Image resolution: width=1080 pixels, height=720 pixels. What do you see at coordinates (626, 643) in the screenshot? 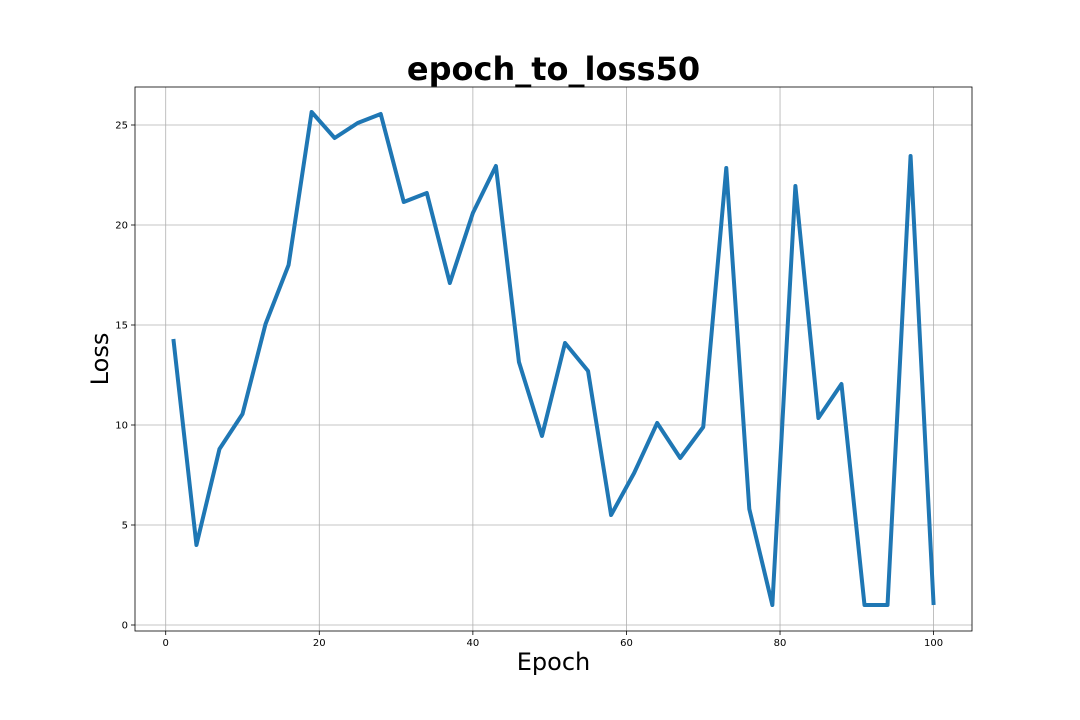
I see `x-tick-label: 60` at bounding box center [626, 643].